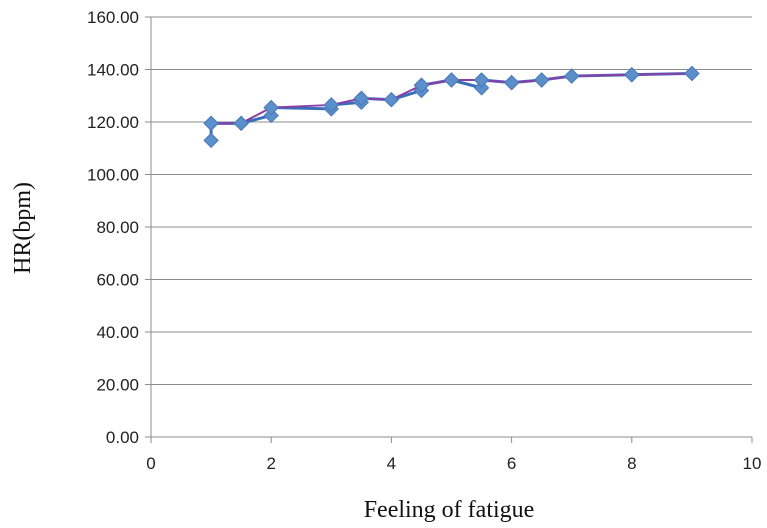 This screenshot has height=528, width=767. I want to click on x-tick-label: 0, so click(150, 463).